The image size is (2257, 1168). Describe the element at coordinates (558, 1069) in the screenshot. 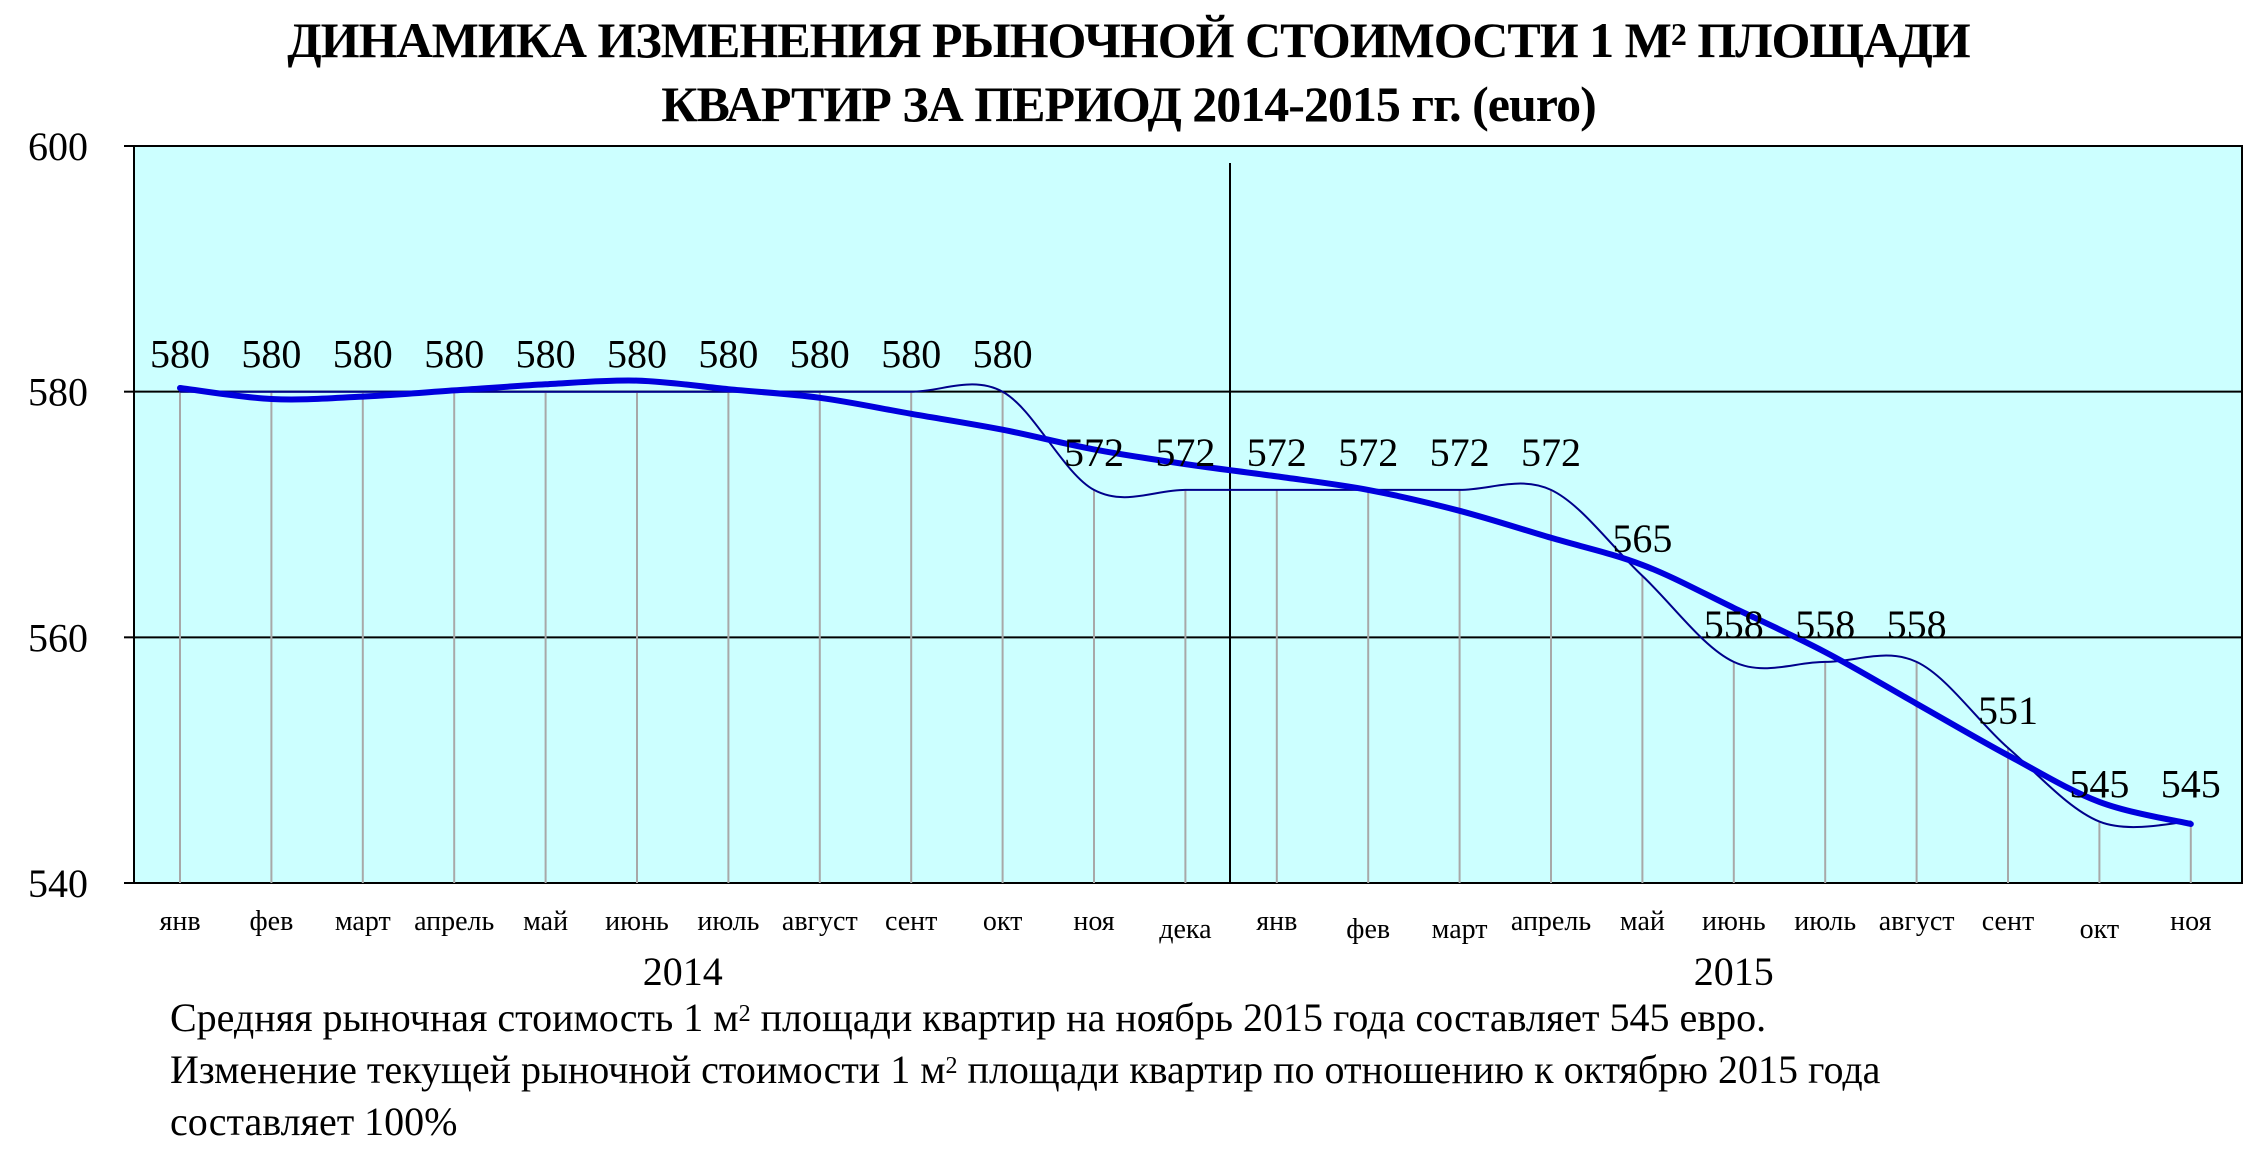

I see `footnote-line-2-prefix: Изменение текущей рыночной стоимости 1 м` at that location.